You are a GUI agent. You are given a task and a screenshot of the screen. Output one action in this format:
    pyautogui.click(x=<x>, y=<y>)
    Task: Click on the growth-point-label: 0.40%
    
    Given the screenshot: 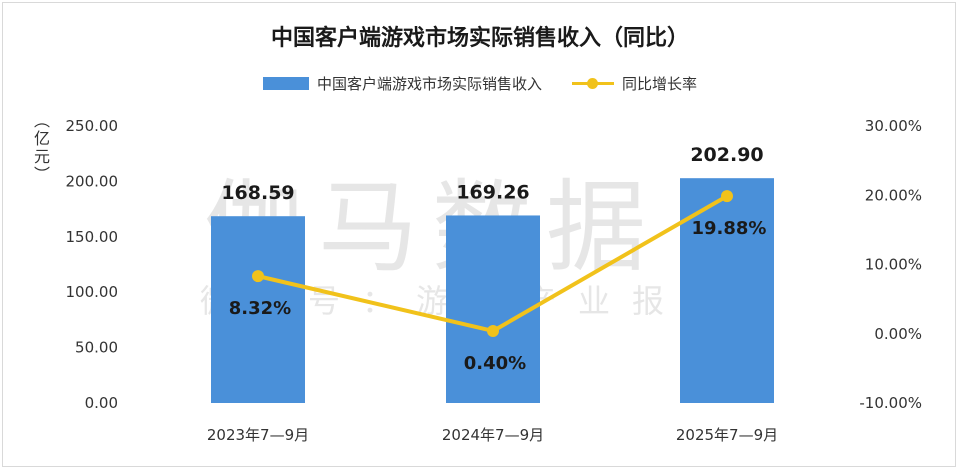 What is the action you would take?
    pyautogui.click(x=495, y=363)
    